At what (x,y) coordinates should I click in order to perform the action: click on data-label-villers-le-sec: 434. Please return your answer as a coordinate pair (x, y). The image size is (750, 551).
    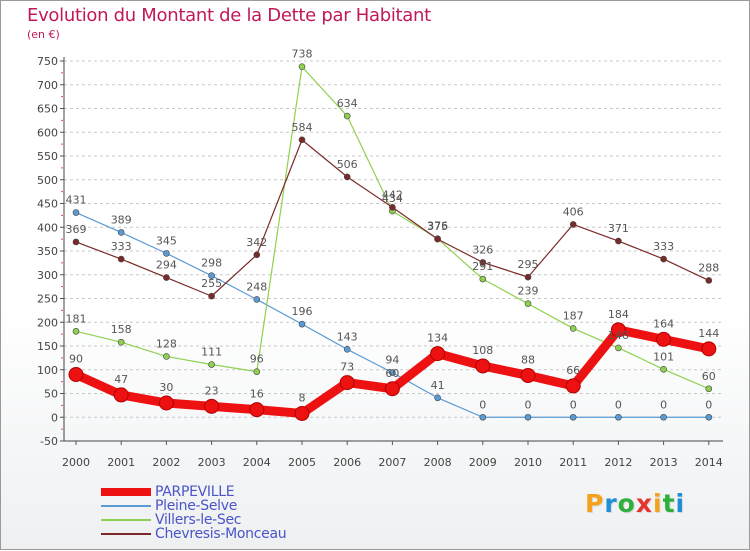
    Looking at the image, I should click on (392, 198).